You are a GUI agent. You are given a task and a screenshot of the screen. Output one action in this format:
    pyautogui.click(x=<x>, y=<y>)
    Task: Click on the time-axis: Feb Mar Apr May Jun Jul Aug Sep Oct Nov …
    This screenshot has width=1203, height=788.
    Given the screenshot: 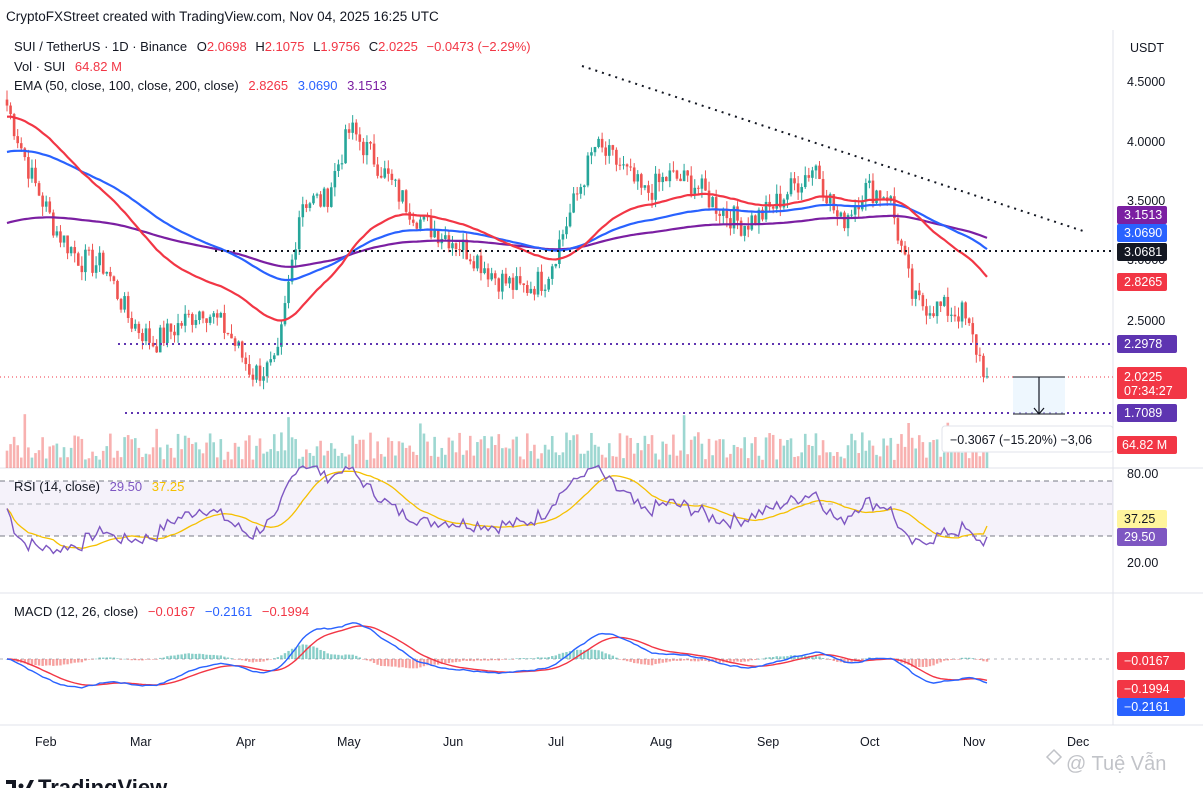 What is the action you would take?
    pyautogui.click(x=562, y=742)
    